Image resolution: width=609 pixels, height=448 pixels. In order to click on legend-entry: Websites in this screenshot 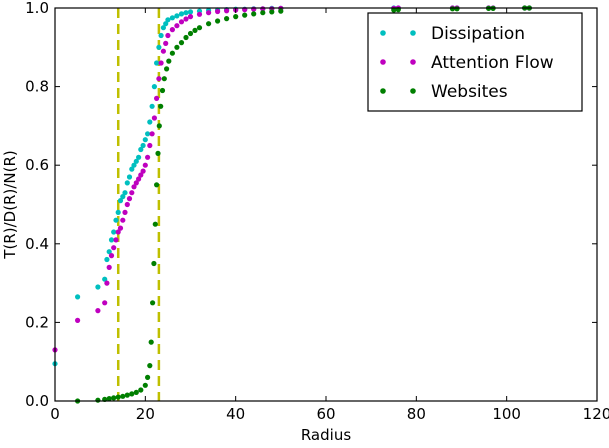, I will do `click(444, 92)`.